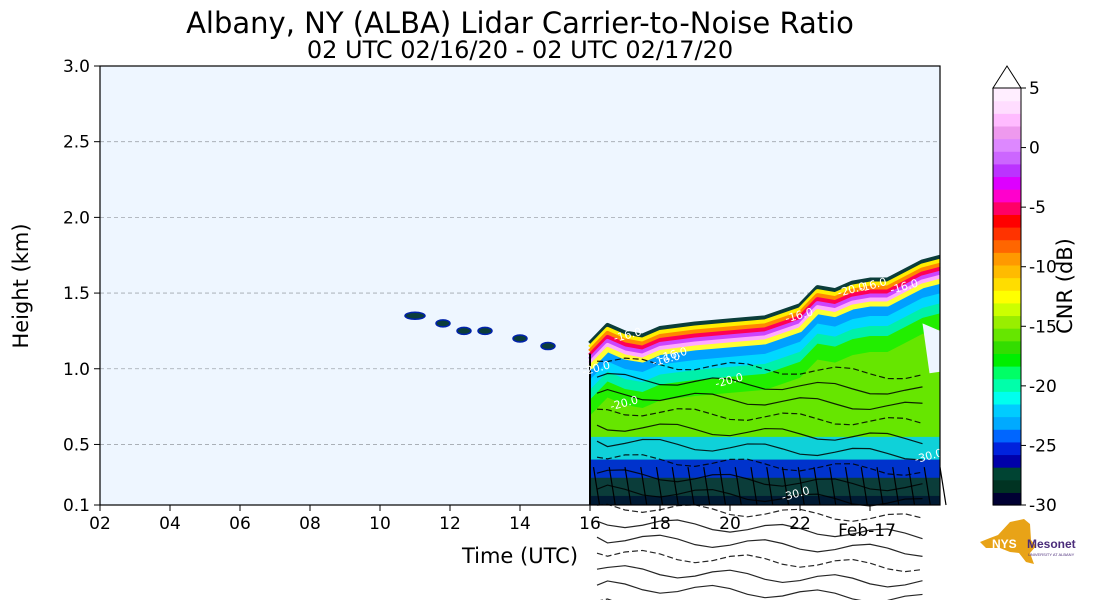 The height and width of the screenshot is (600, 1093). I want to click on contour-lines, so click(768, 476).